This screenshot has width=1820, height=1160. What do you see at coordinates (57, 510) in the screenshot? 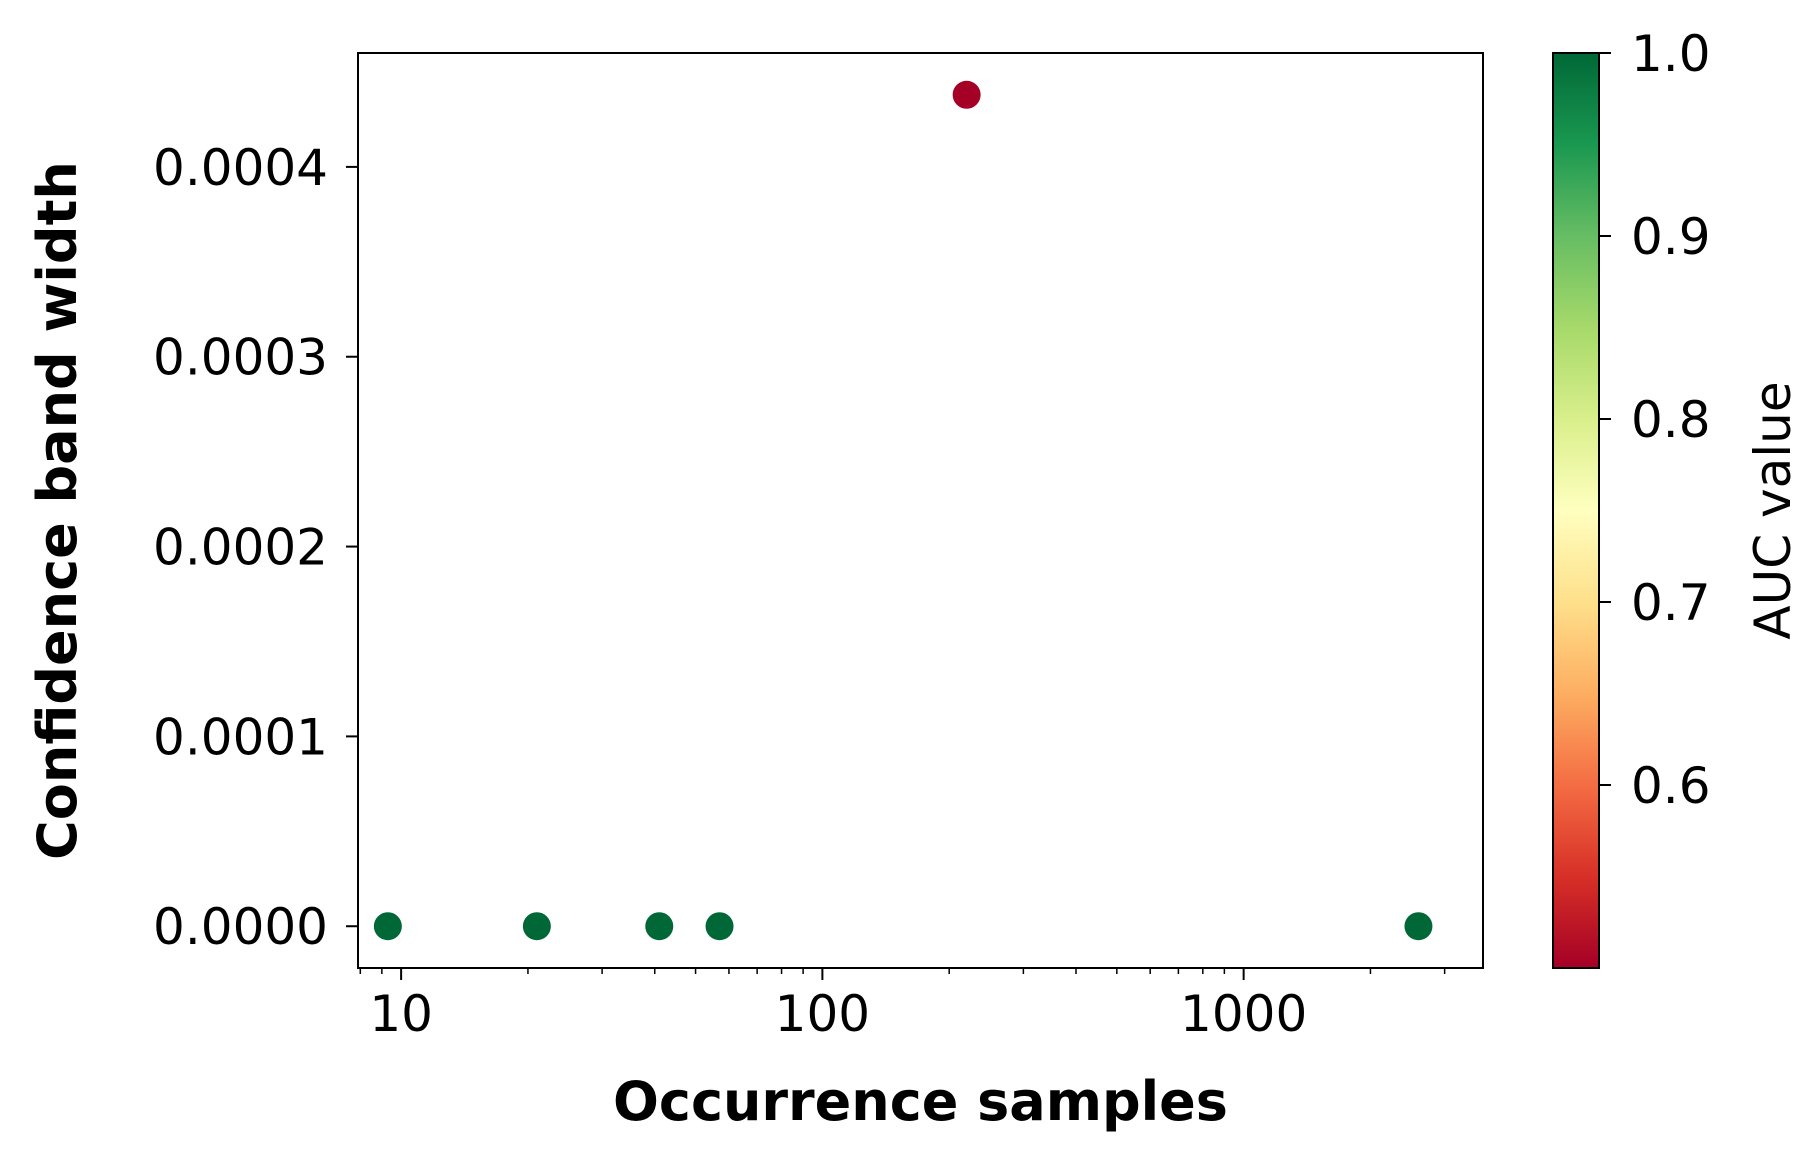
I see `y-axis-title: Confidence band width` at bounding box center [57, 510].